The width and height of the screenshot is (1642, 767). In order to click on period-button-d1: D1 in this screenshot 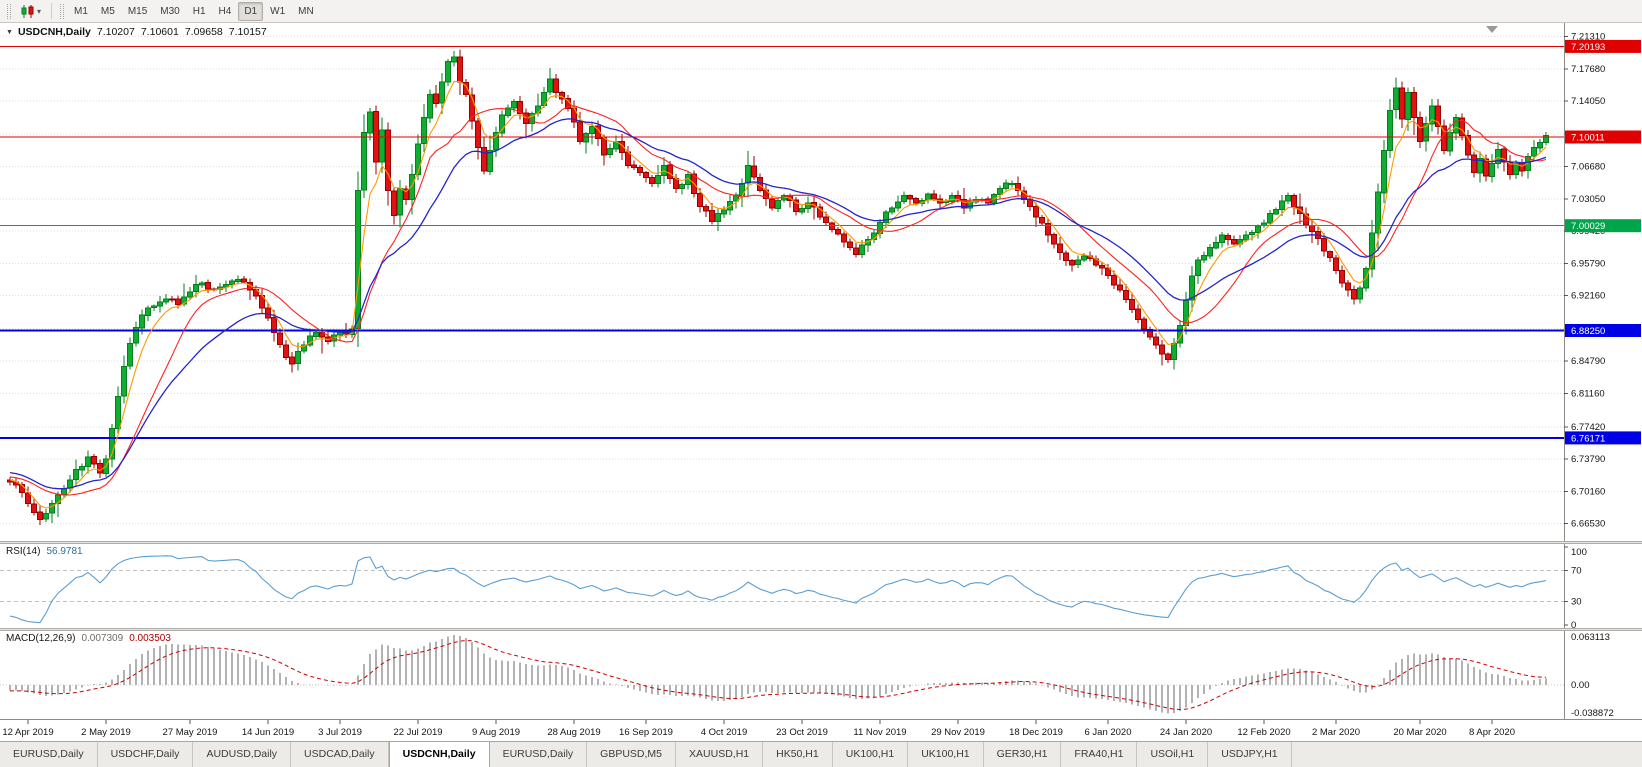, I will do `click(251, 11)`.